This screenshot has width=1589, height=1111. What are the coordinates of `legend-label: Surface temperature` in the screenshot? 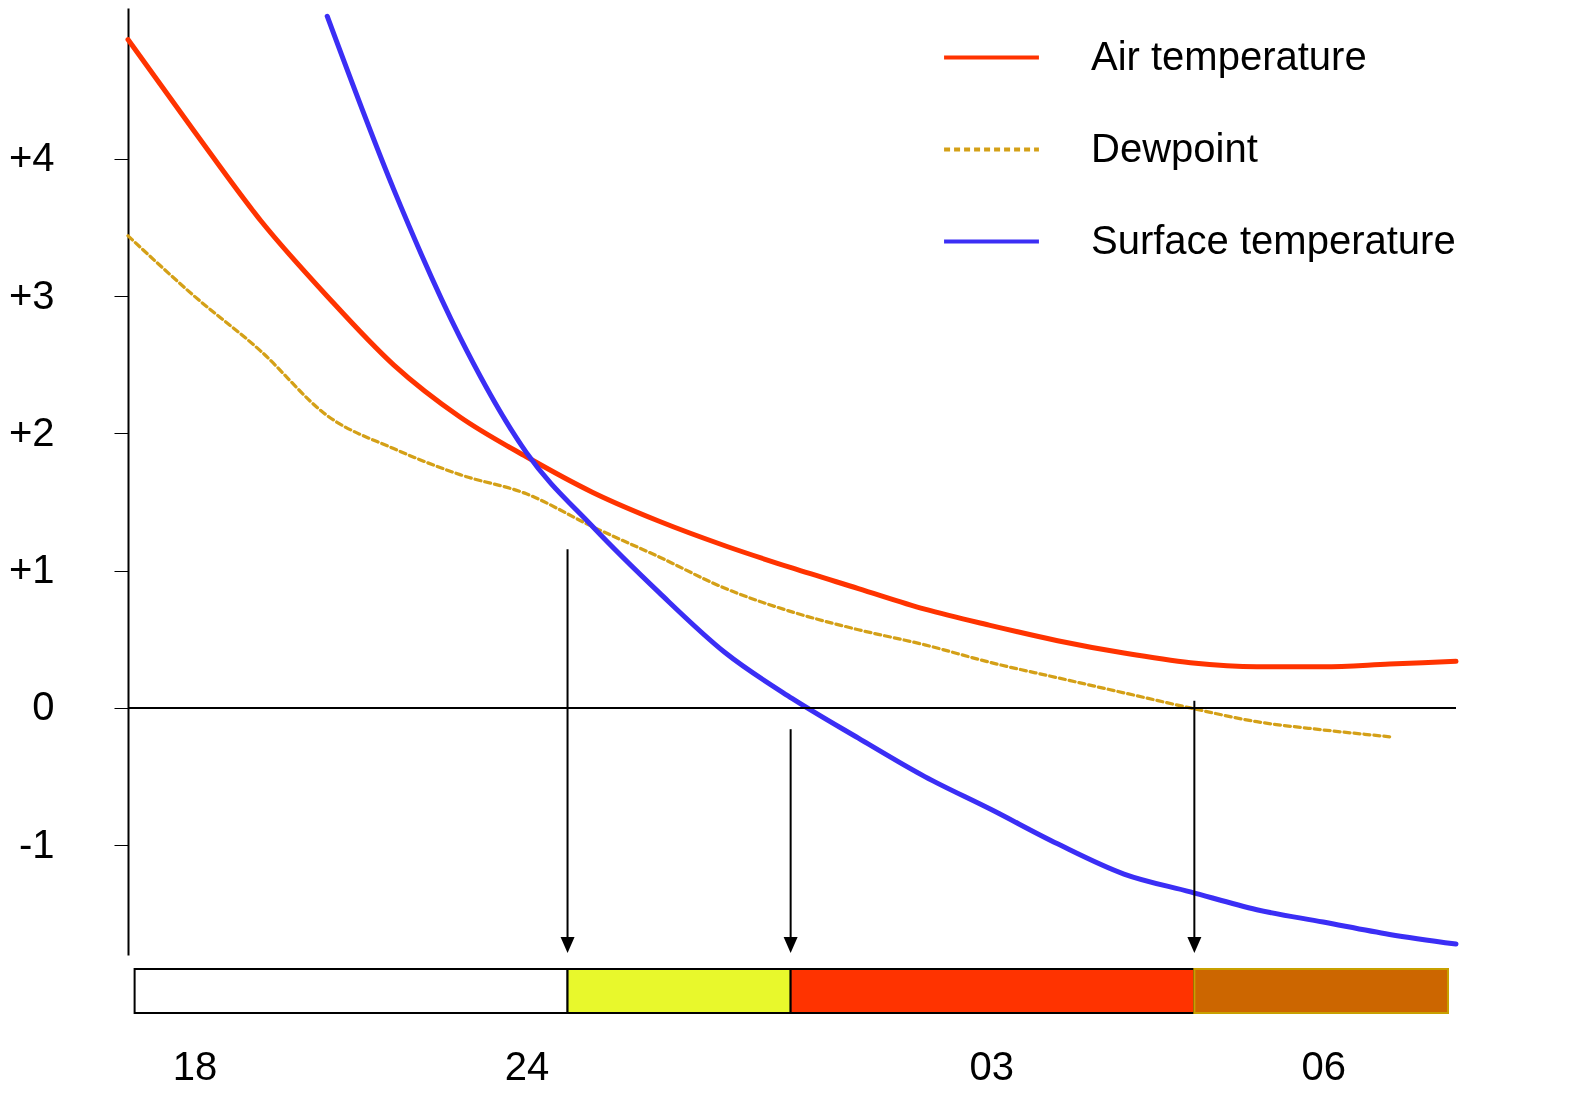 It's located at (1273, 239).